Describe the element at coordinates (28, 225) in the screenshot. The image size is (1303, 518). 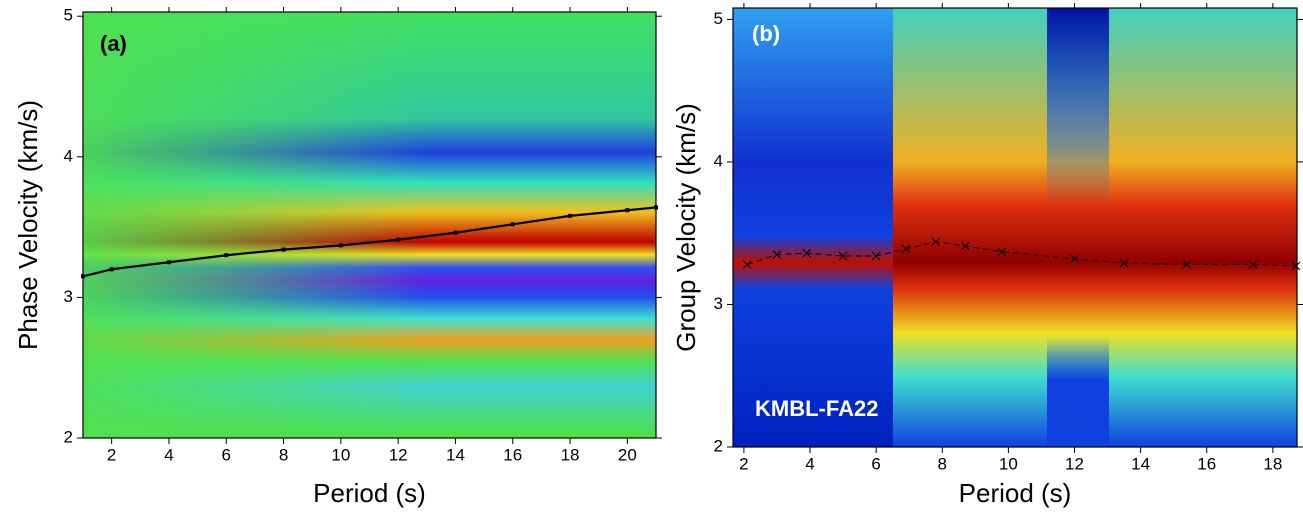
I see `y-axis-title: Phase Velocity (km/s)` at that location.